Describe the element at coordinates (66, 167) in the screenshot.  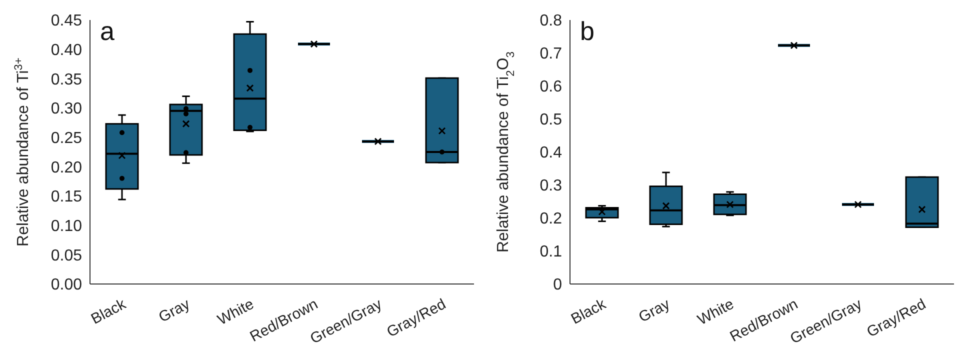
I see `y-tick-label: 0.20` at that location.